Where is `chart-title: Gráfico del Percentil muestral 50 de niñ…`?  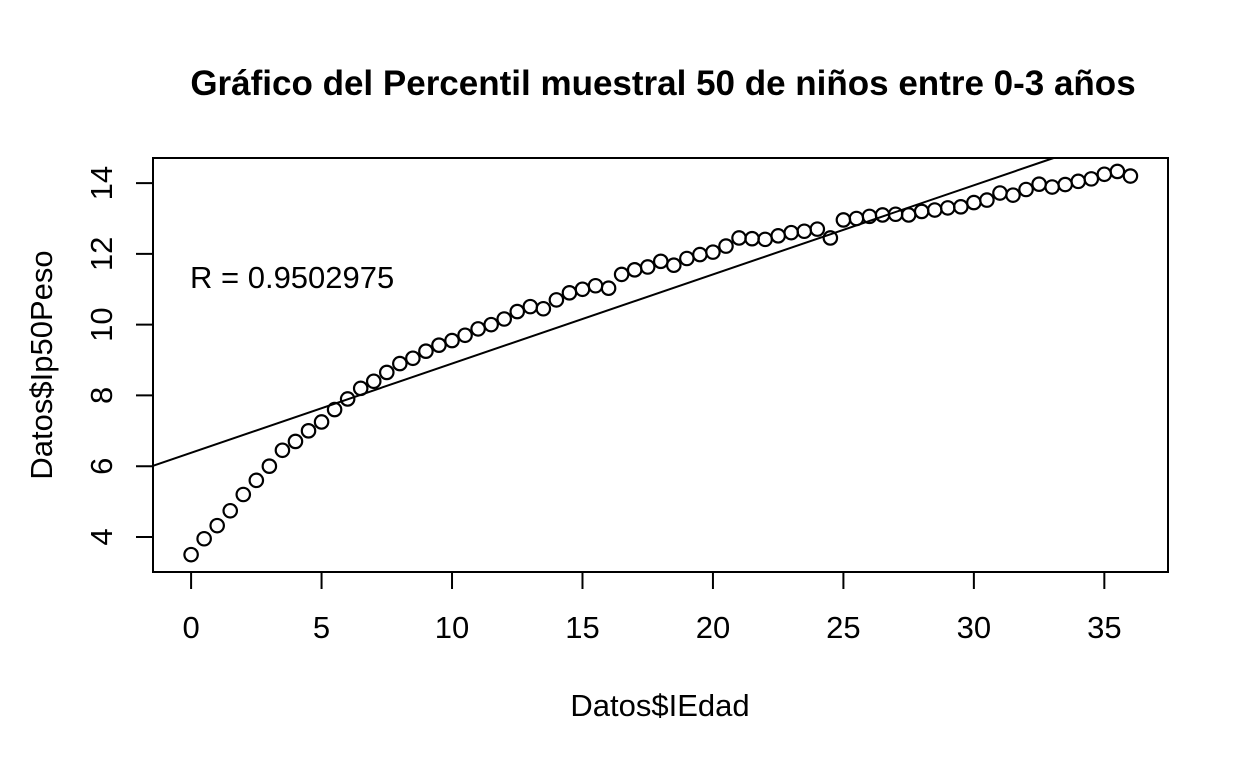
chart-title: Gráfico del Percentil muestral 50 de niñ… is located at coordinates (662, 83).